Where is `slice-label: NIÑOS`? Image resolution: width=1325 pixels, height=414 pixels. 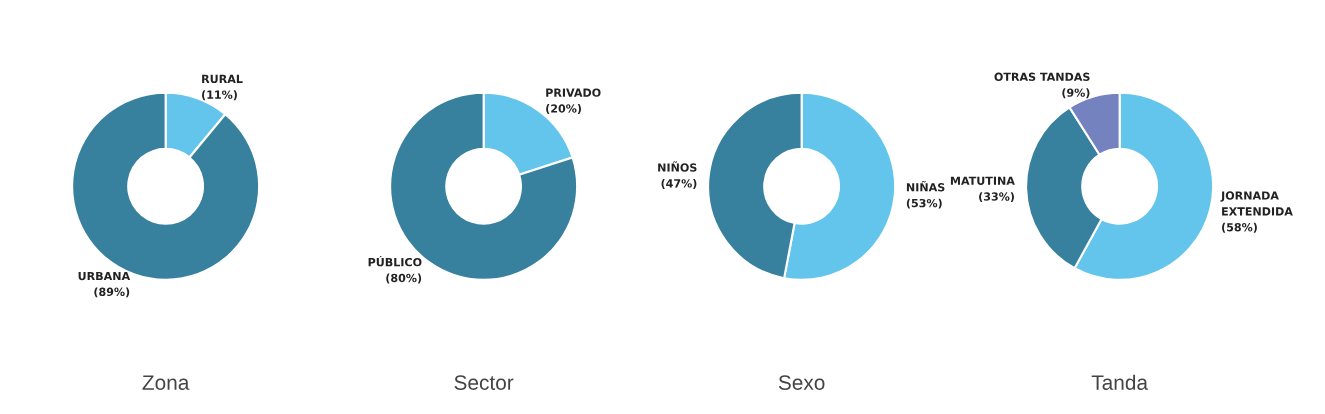 slice-label: NIÑOS is located at coordinates (677, 166).